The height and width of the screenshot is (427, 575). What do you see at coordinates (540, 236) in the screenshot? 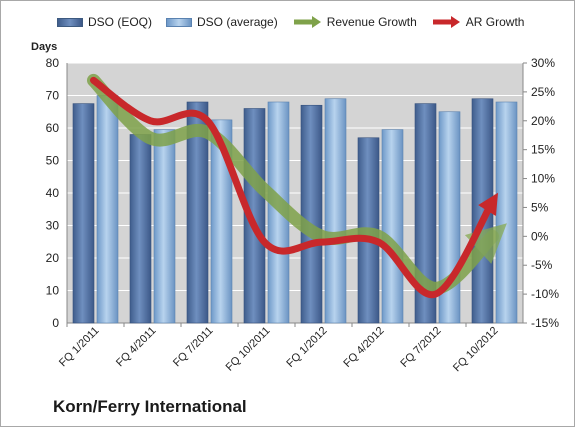
I see `y2-tick-label: 0%` at bounding box center [540, 236].